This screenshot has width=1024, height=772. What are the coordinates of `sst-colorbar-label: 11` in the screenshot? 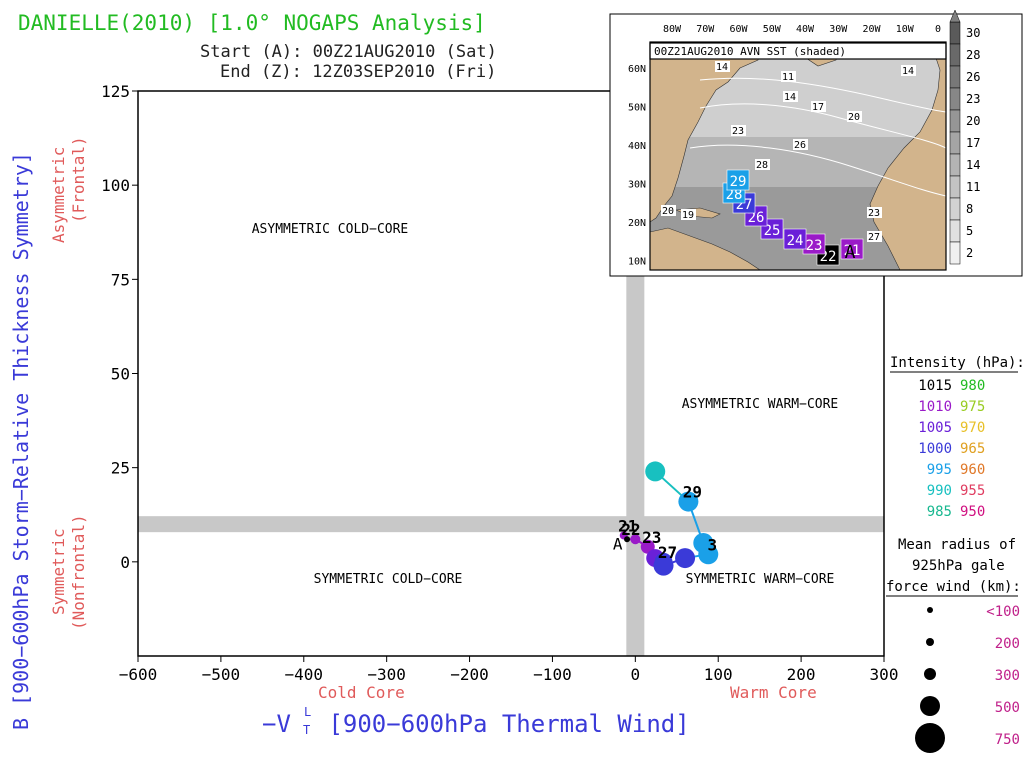 It's located at (973, 187).